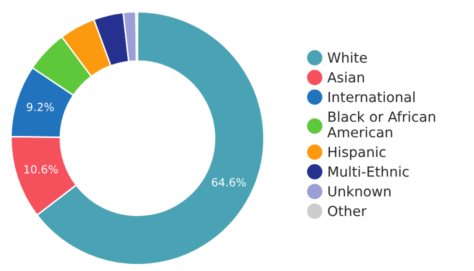 The width and height of the screenshot is (474, 271). What do you see at coordinates (381, 124) in the screenshot?
I see `legend-label: Black or African American` at bounding box center [381, 124].